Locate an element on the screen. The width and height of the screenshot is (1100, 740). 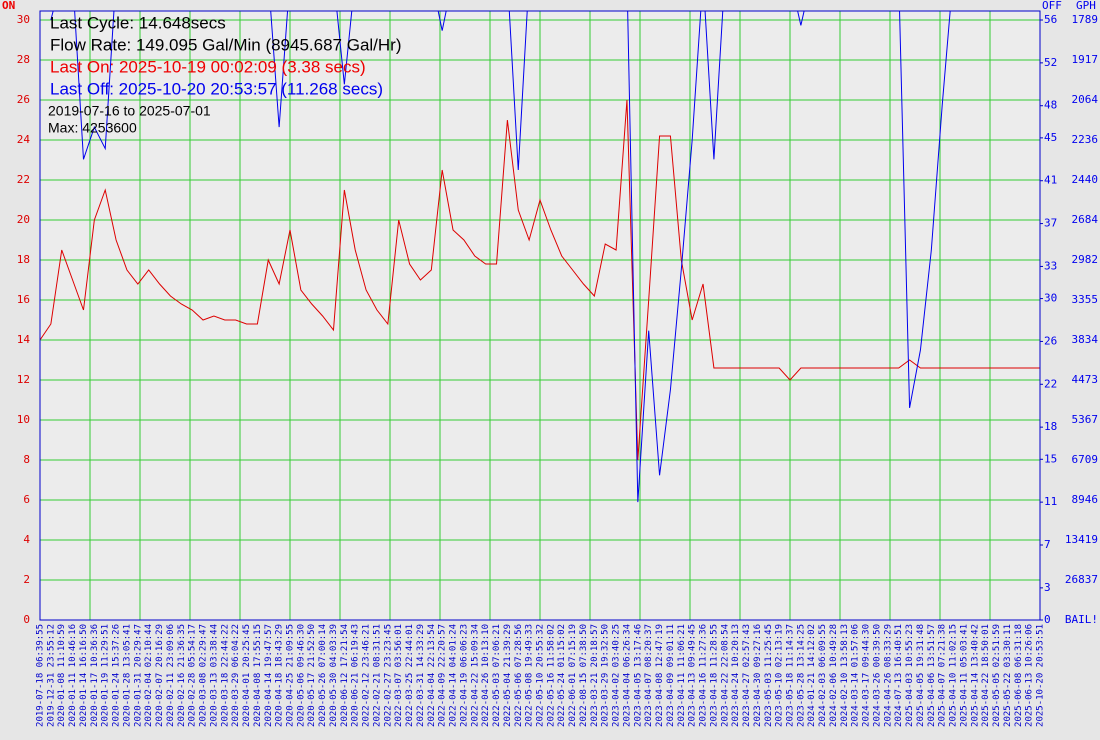
x-tick-label: 2020-01-19 11:29:51 is located at coordinates (106, 675).